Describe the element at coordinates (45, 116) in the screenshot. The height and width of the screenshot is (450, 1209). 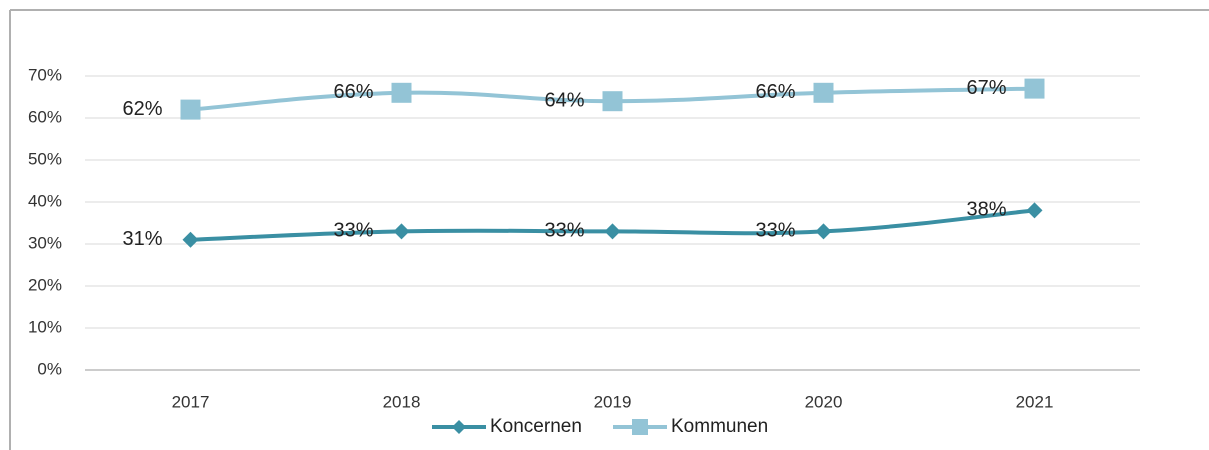
I see `y-tick-label: 60%` at that location.